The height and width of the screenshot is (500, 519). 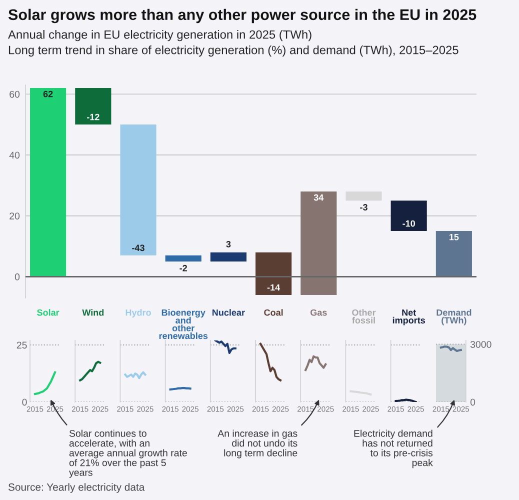 What do you see at coordinates (364, 316) in the screenshot?
I see `x-tick-label: Other fossil` at bounding box center [364, 316].